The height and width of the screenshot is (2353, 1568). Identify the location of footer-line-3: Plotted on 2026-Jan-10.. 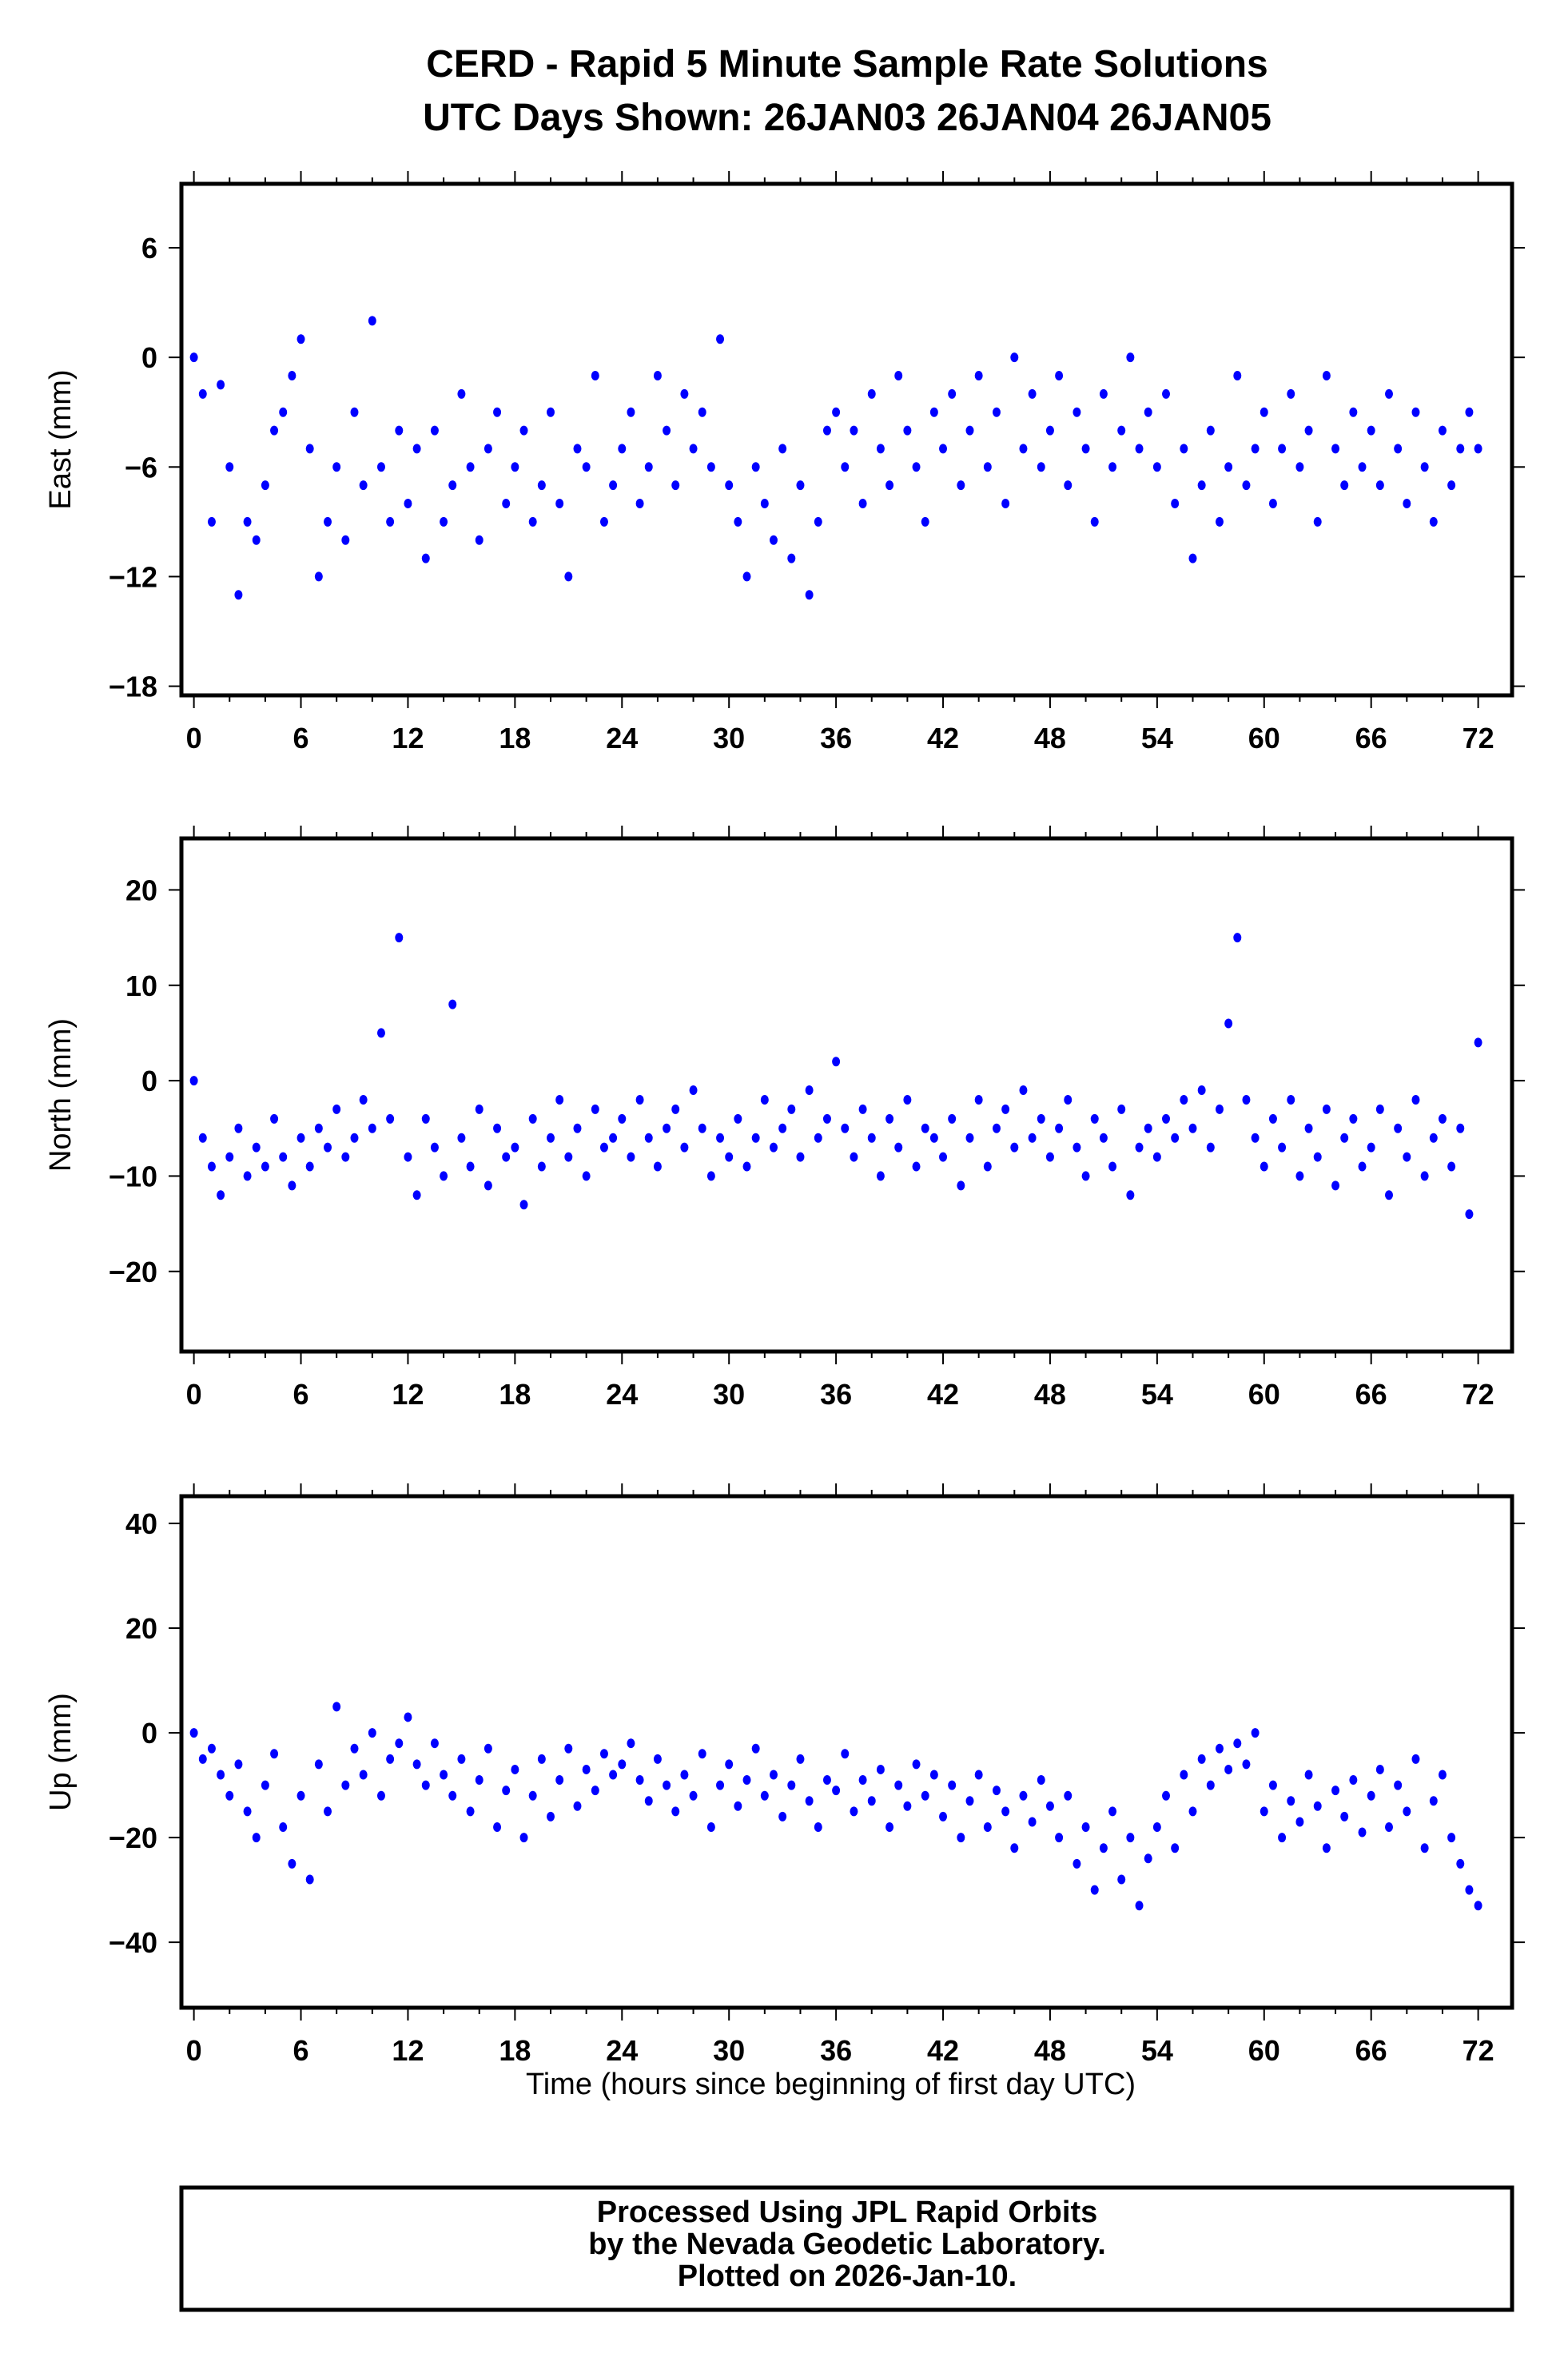
(847, 2276).